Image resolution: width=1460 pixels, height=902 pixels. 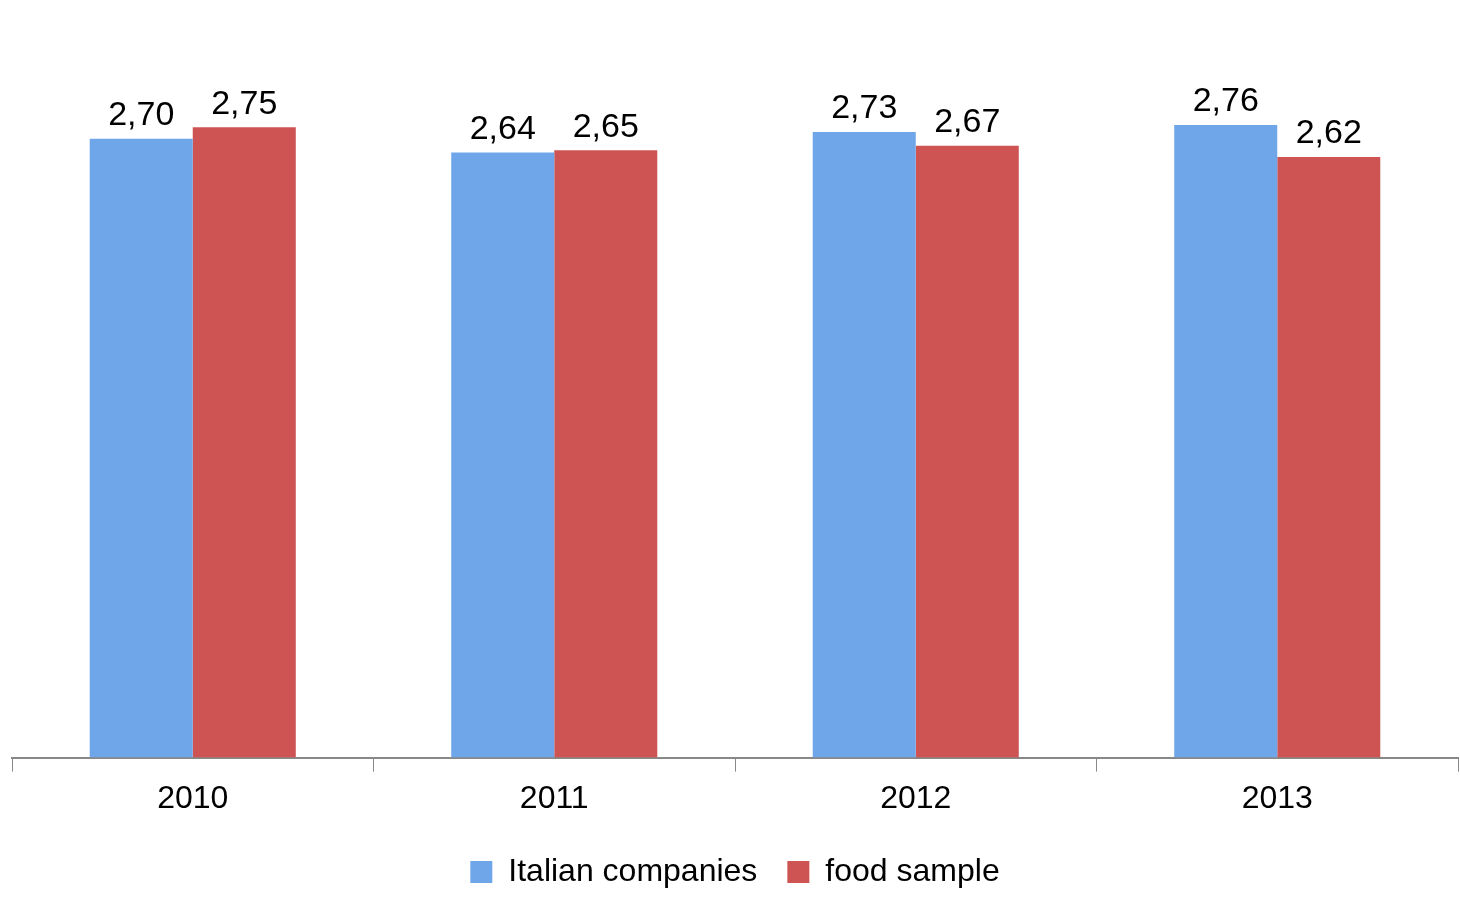 I want to click on x-tick-label: 2012, so click(x=916, y=796).